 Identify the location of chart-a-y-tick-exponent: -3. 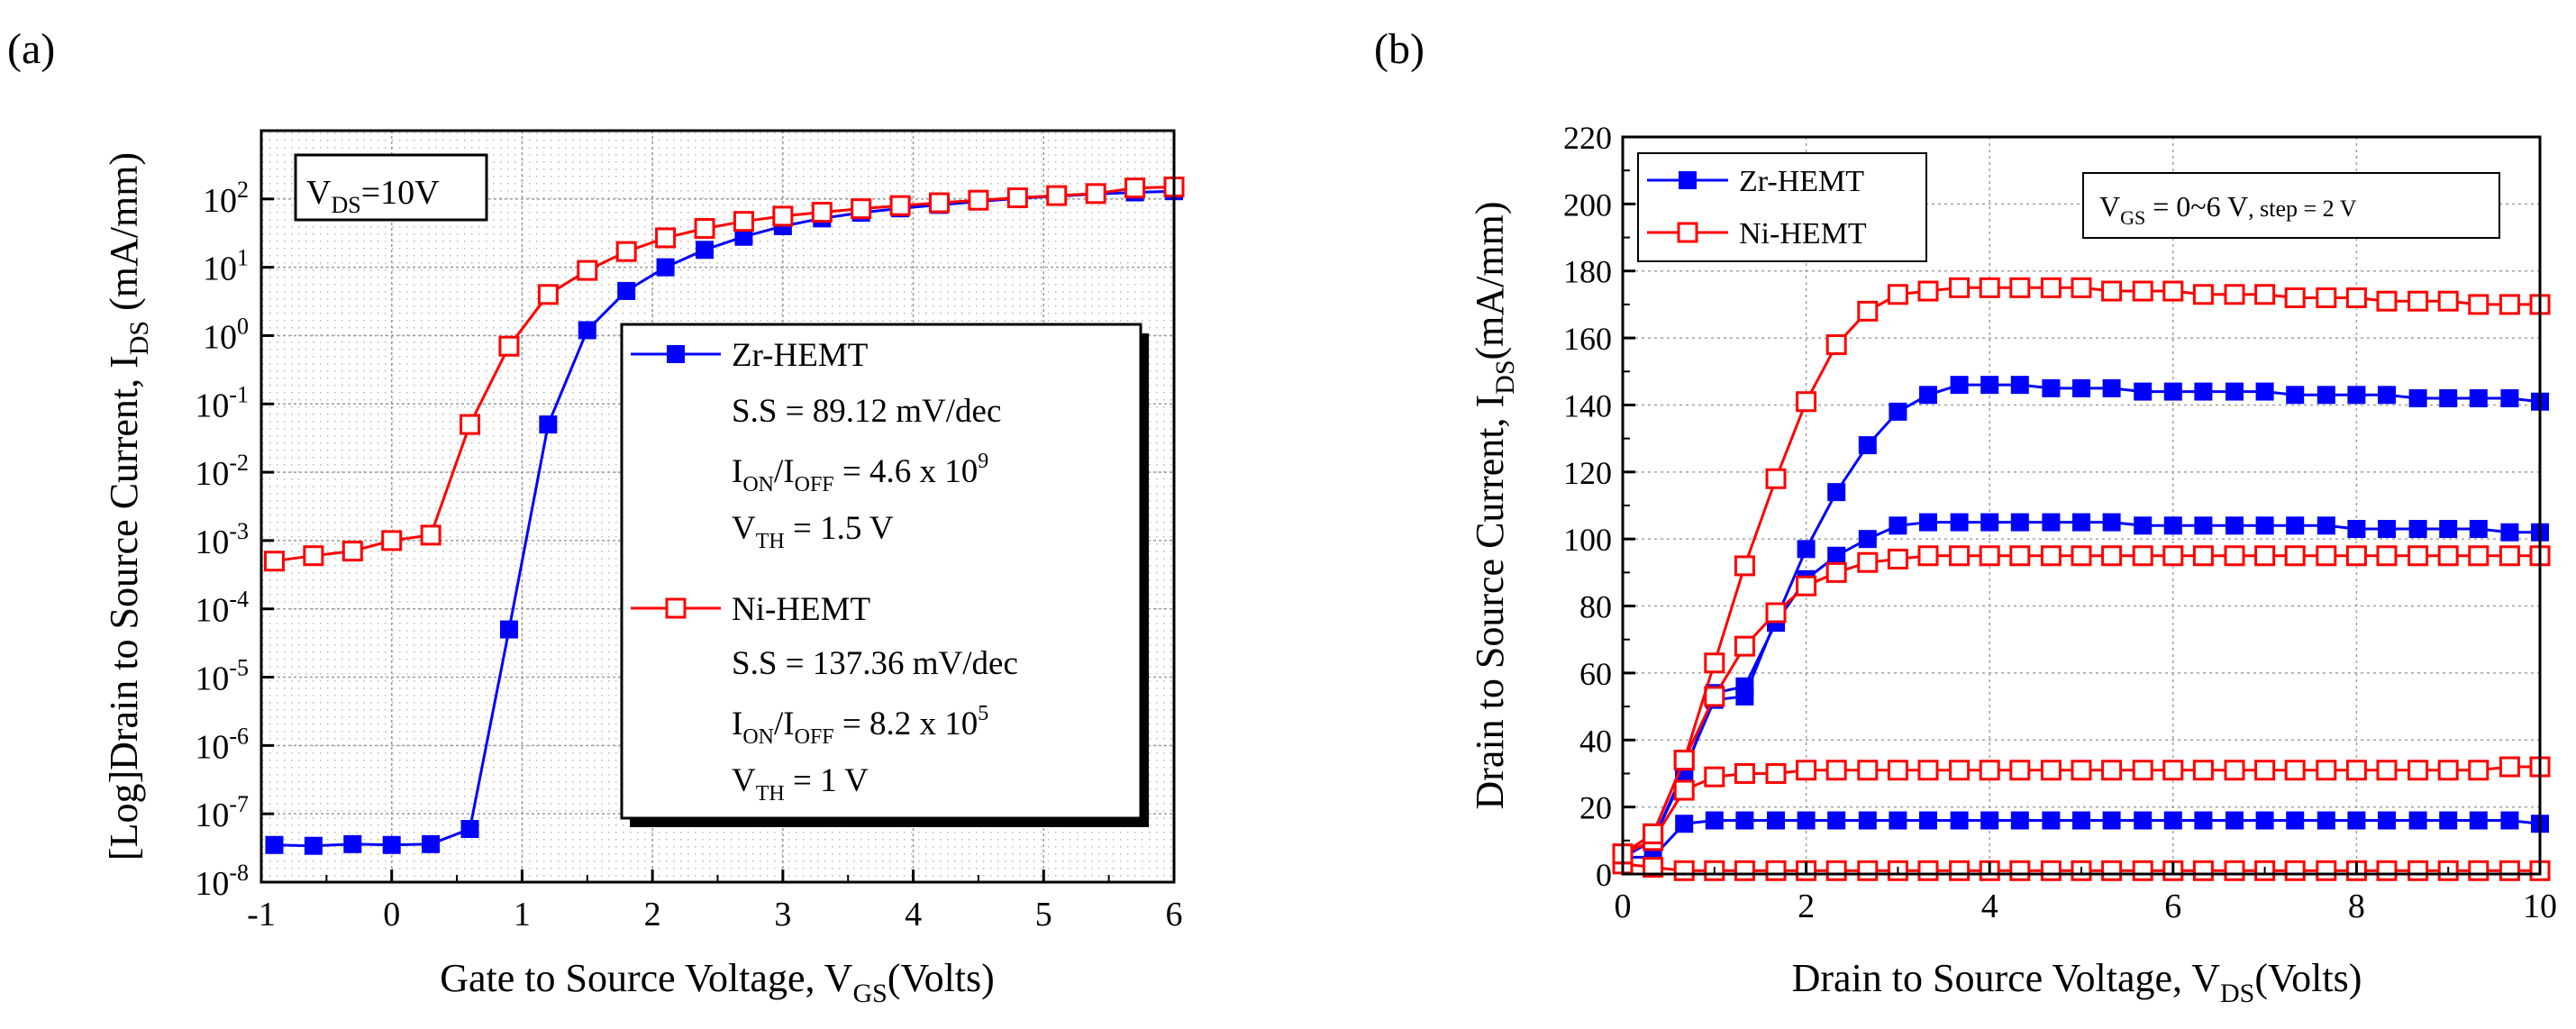
(239, 531).